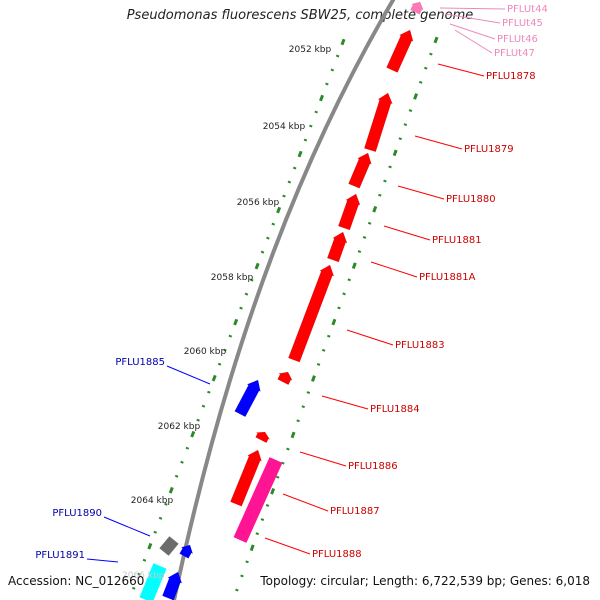 The height and width of the screenshot is (600, 600). I want to click on label-pflu1884: PFLU1884, so click(395, 409).